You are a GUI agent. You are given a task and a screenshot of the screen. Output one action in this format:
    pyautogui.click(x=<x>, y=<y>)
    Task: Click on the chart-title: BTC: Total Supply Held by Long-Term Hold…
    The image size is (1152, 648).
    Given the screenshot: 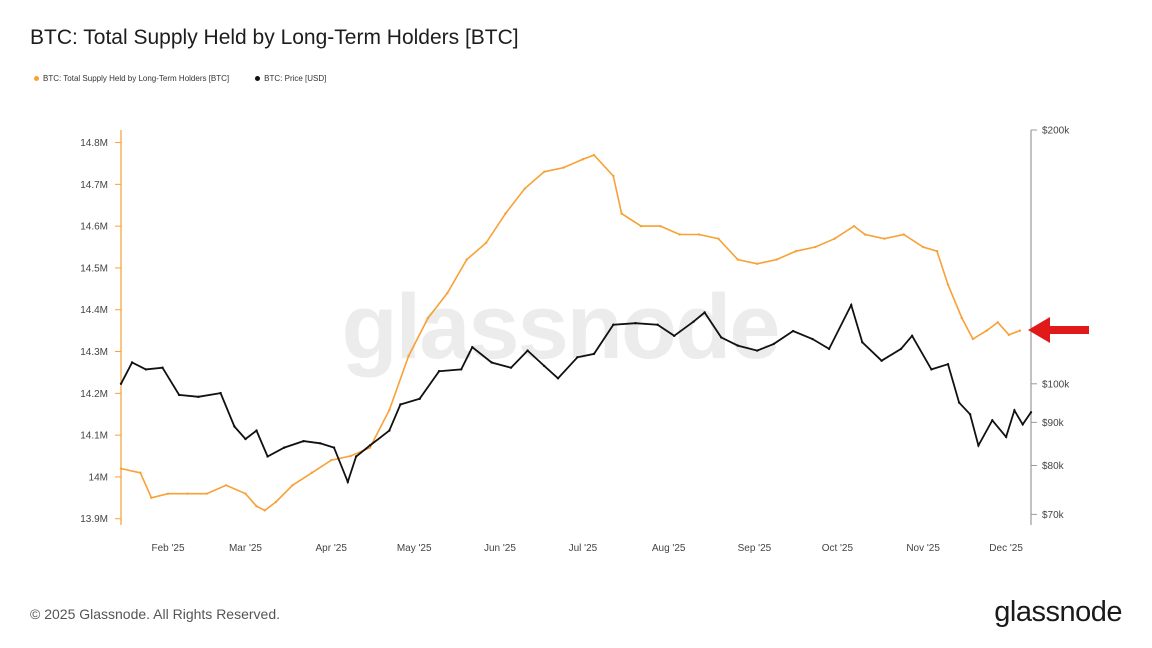 What is the action you would take?
    pyautogui.click(x=274, y=37)
    